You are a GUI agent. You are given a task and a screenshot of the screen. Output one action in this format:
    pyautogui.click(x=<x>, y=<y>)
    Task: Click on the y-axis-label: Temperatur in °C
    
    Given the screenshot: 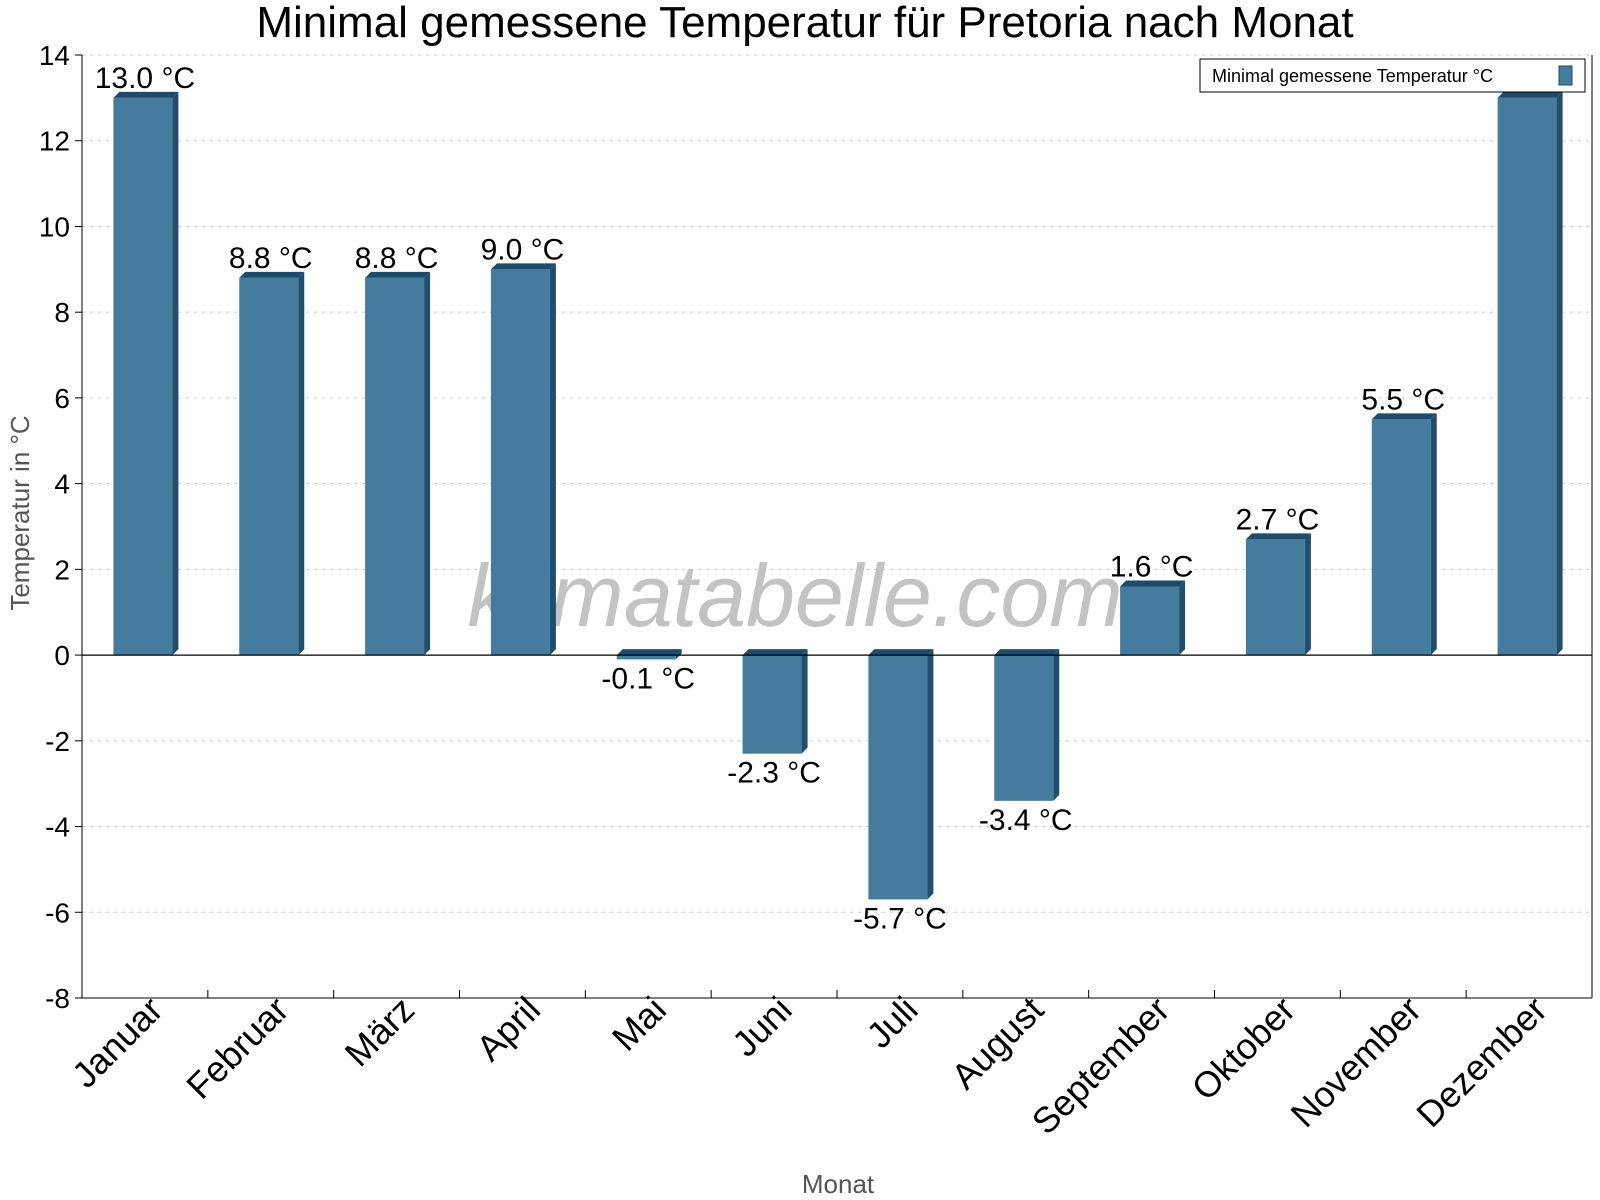 What is the action you would take?
    pyautogui.click(x=20, y=512)
    